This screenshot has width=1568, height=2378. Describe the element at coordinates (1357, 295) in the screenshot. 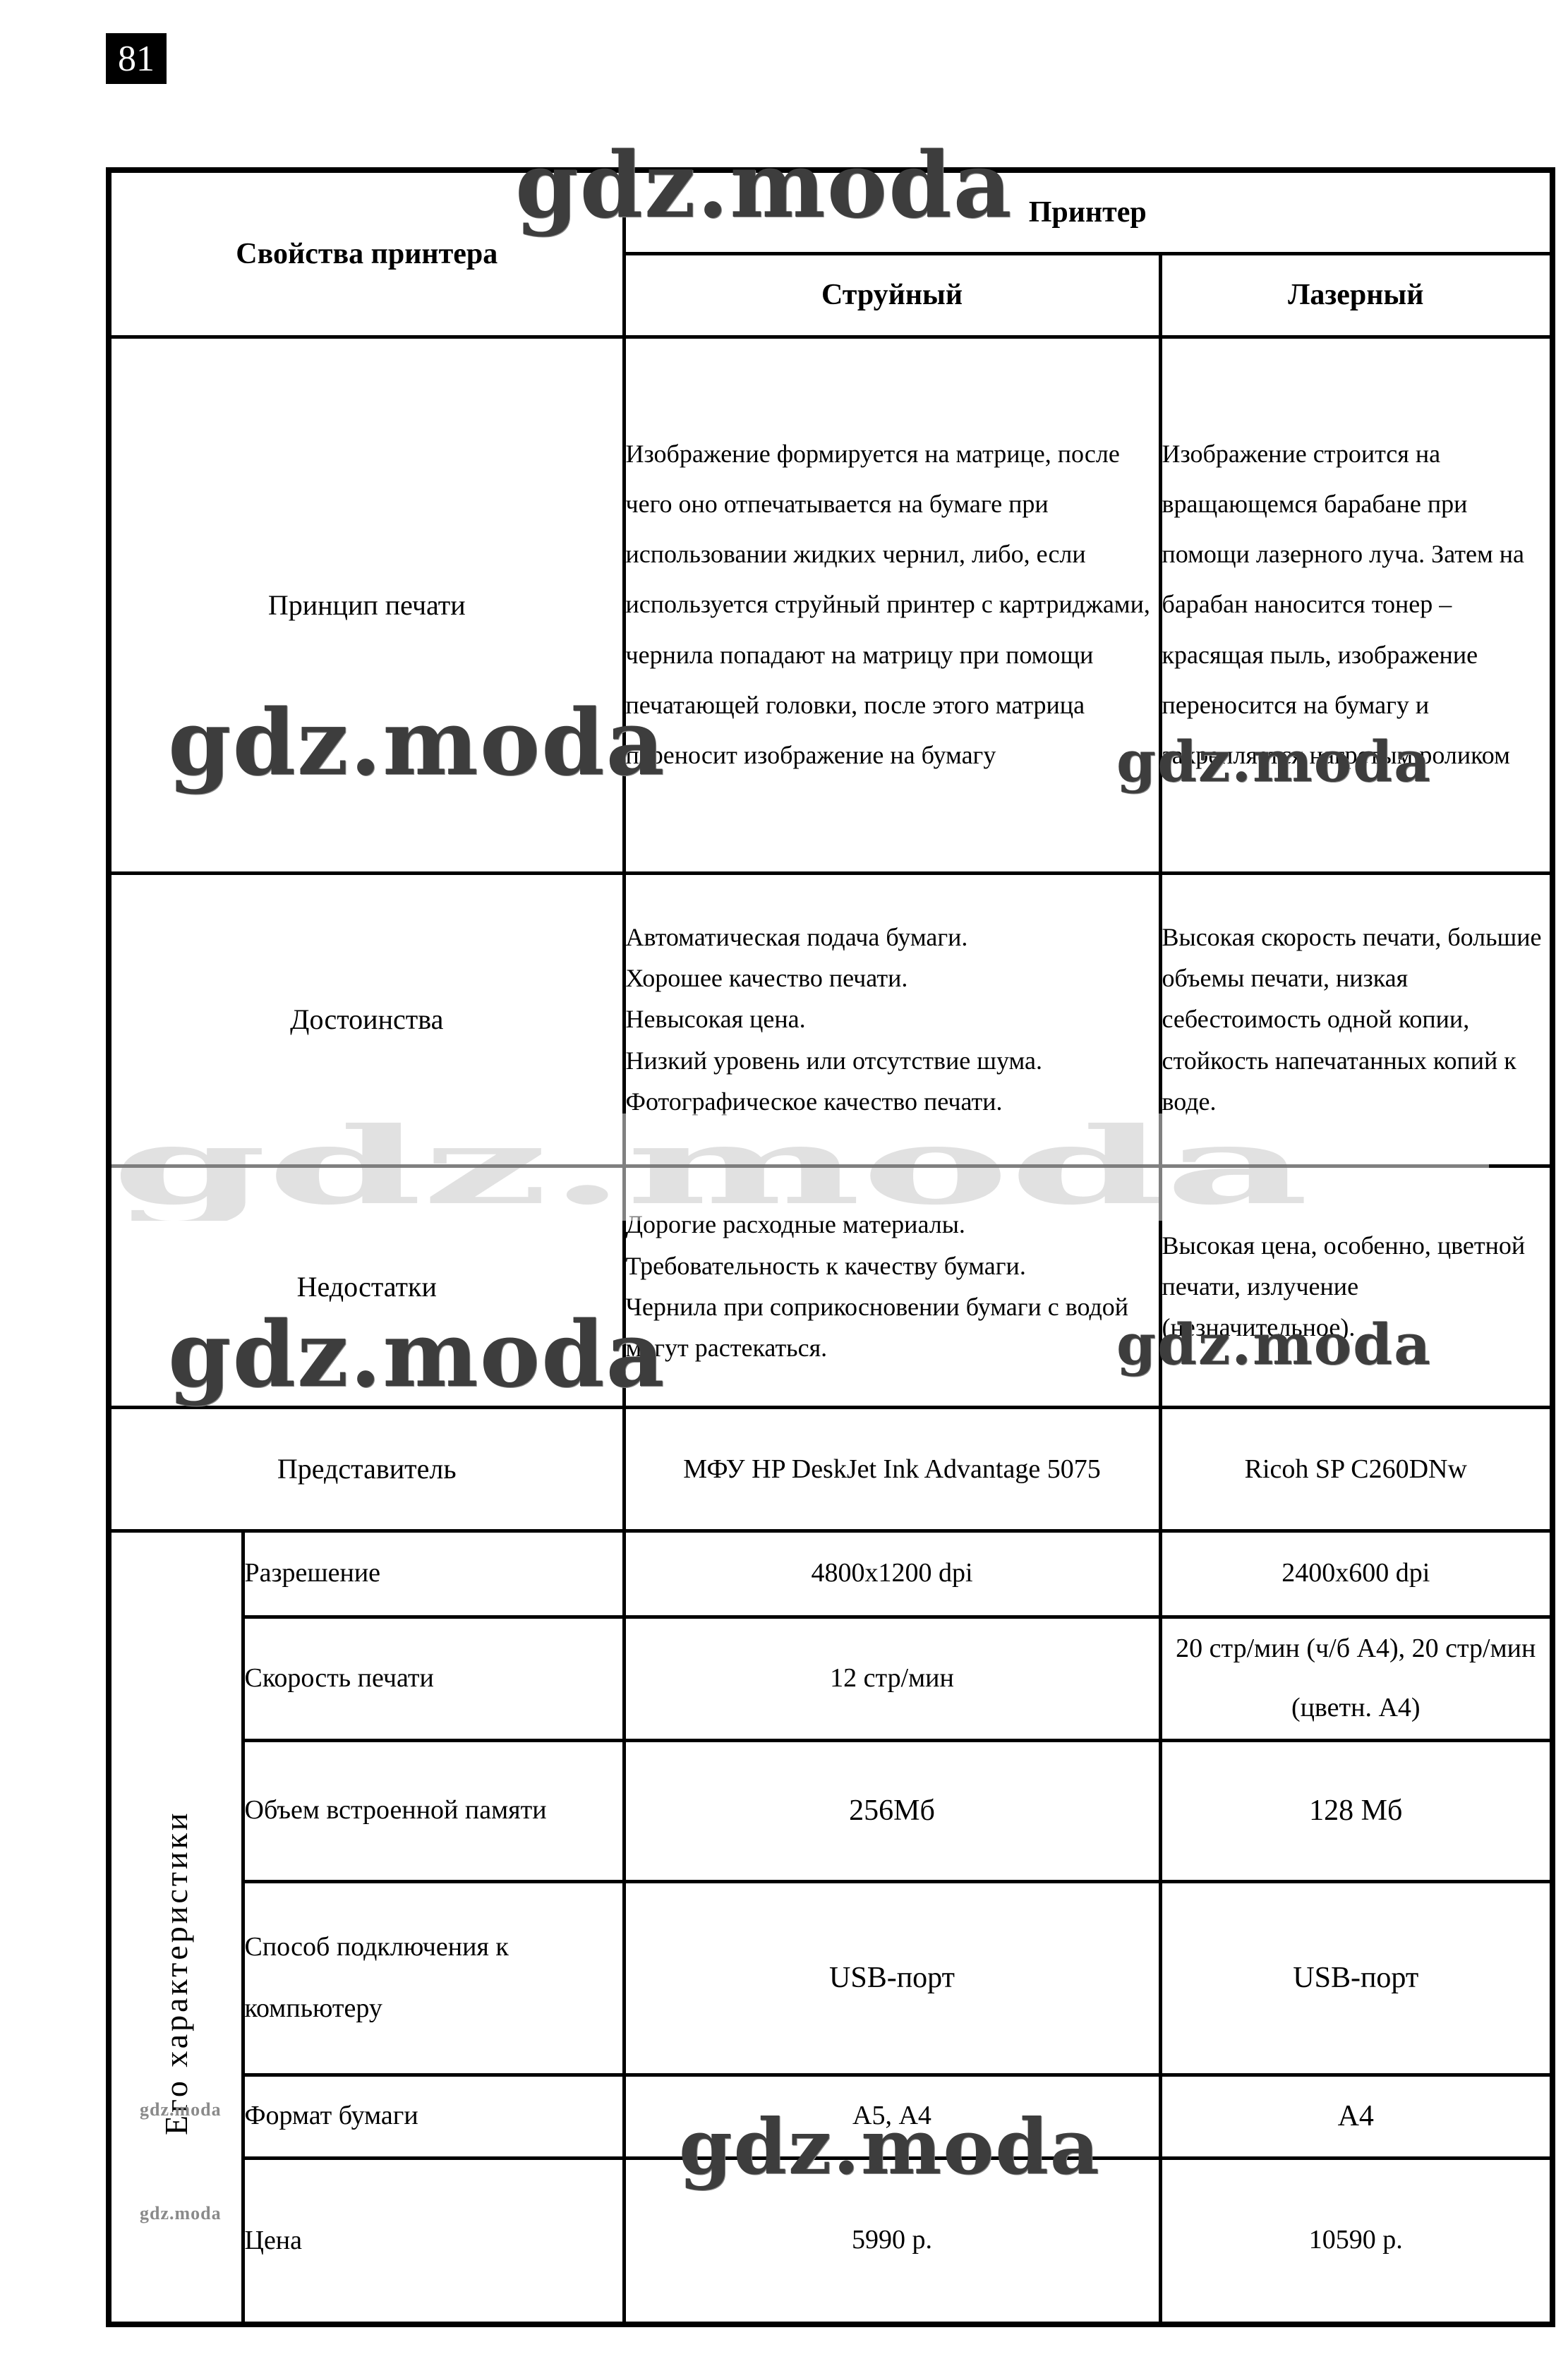

I see `header-laser: Лазерный` at that location.